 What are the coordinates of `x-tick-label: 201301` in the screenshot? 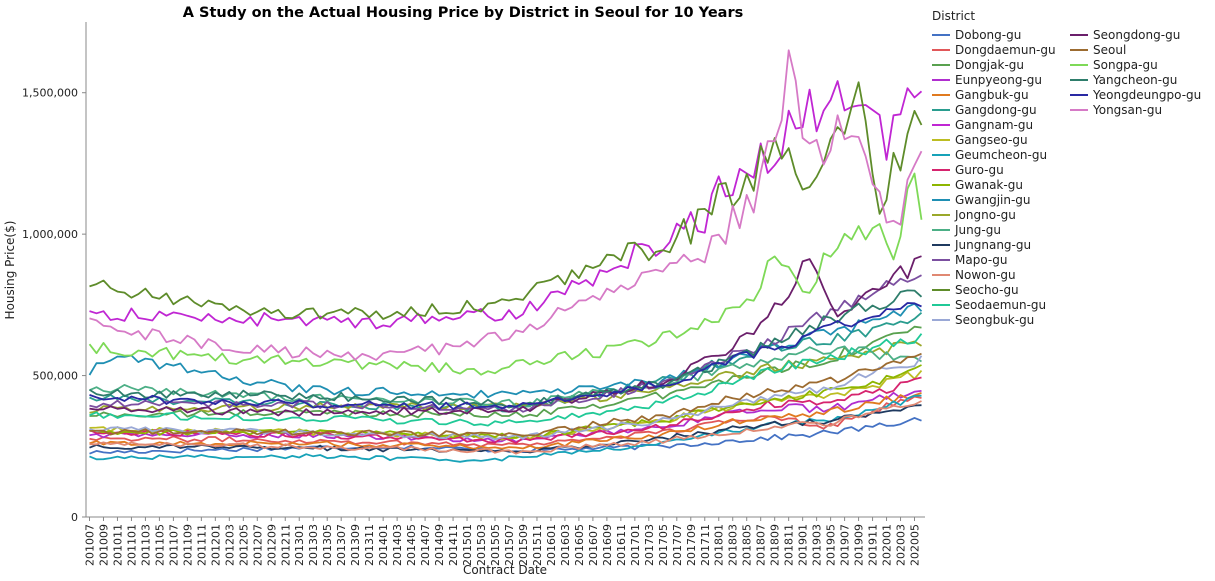 It's located at (299, 545).